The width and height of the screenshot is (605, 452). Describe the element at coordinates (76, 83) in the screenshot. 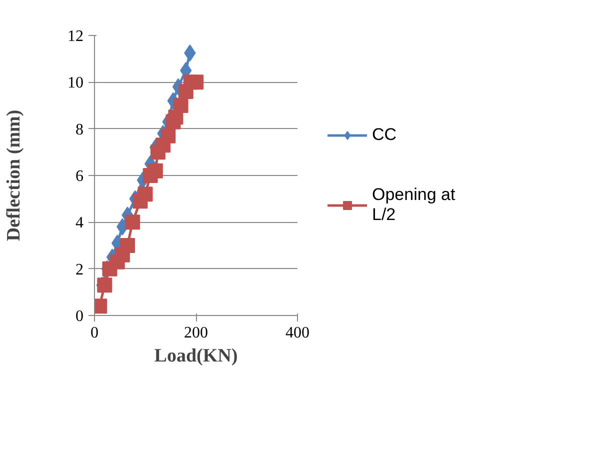

I see `y-tick-label: 10` at that location.